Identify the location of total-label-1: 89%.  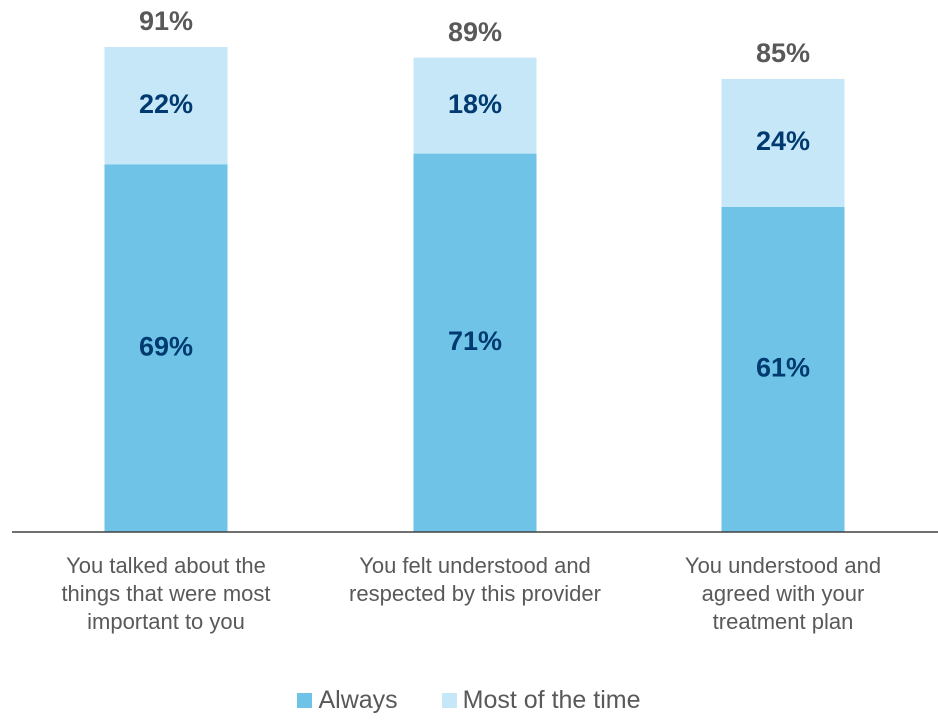
(475, 32).